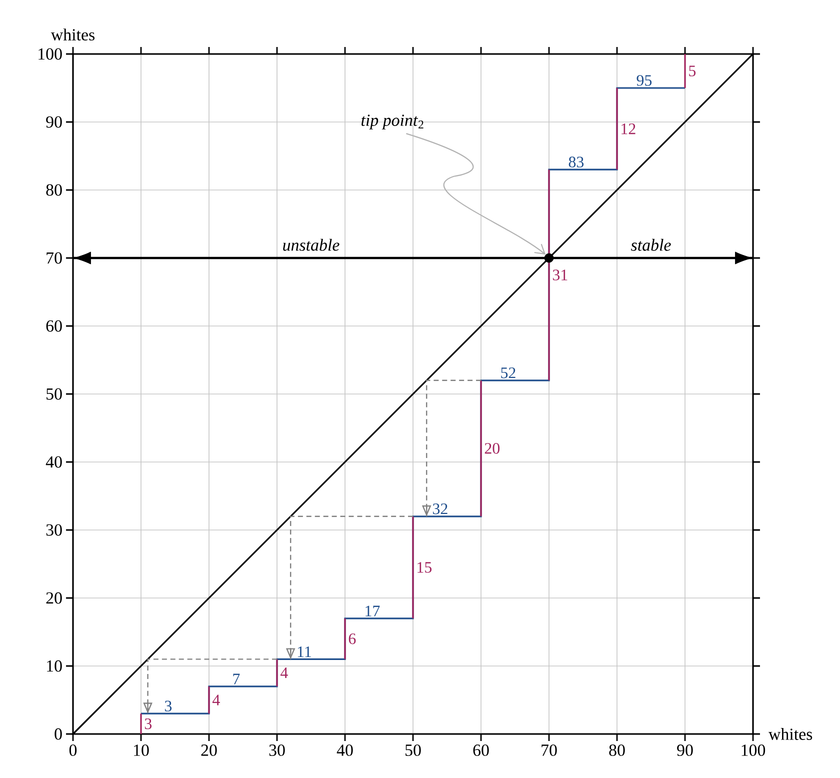  What do you see at coordinates (481, 750) in the screenshot?
I see `x-tick-label: 60` at bounding box center [481, 750].